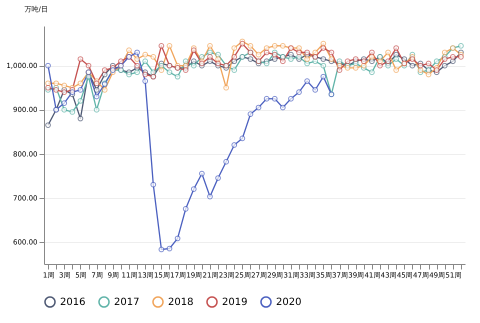 The width and height of the screenshot is (480, 323). I want to click on legend-label: 2020, so click(289, 302).